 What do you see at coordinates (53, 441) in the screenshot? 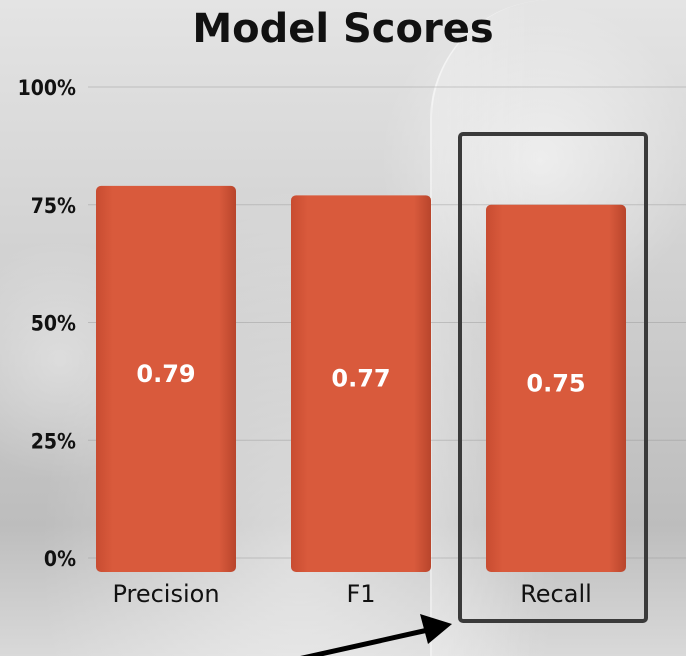
I see `y-tick-label: 25%` at bounding box center [53, 441].